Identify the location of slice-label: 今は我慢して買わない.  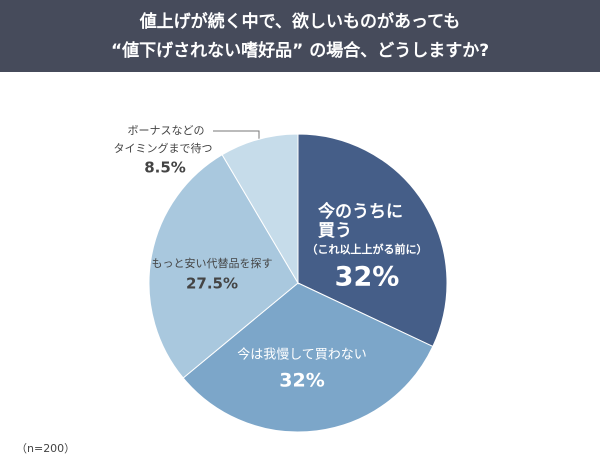
(302, 355).